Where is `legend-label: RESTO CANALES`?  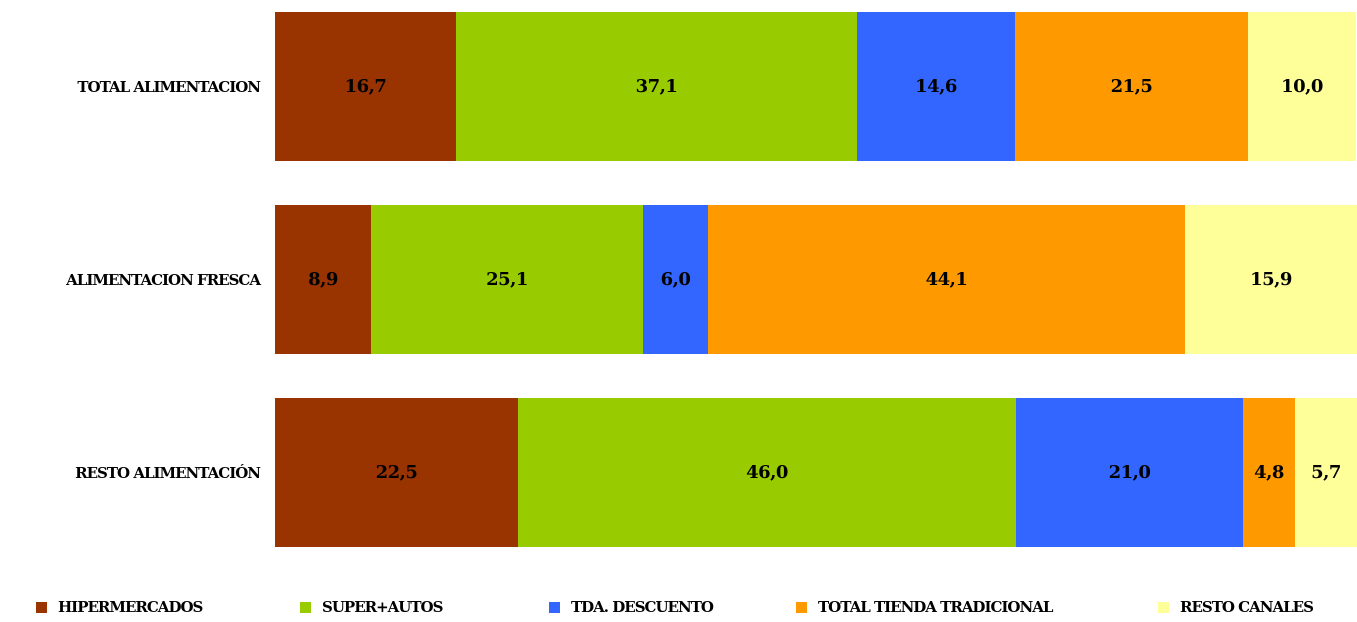
legend-label: RESTO CANALES is located at coordinates (1247, 607).